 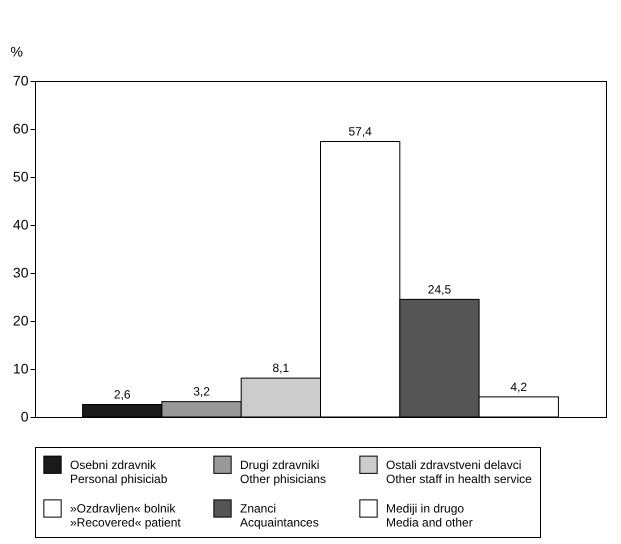 What do you see at coordinates (20, 320) in the screenshot?
I see `y-tick-label: 20` at bounding box center [20, 320].